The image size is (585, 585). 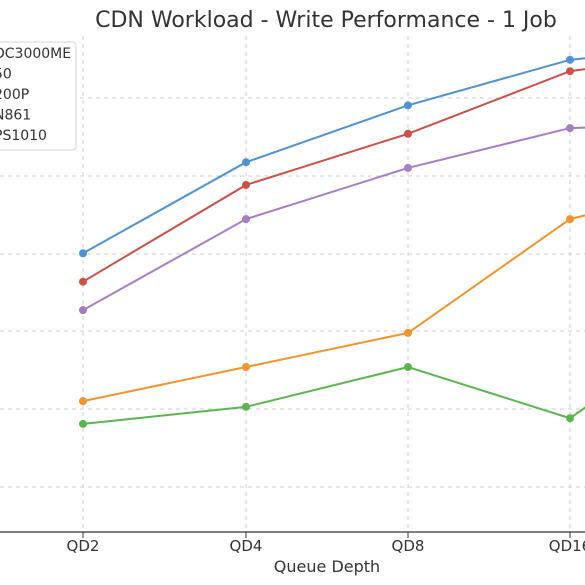 I want to click on x-tick-labels: QD2 QD4 QD8 QD16, so click(x=326, y=543).